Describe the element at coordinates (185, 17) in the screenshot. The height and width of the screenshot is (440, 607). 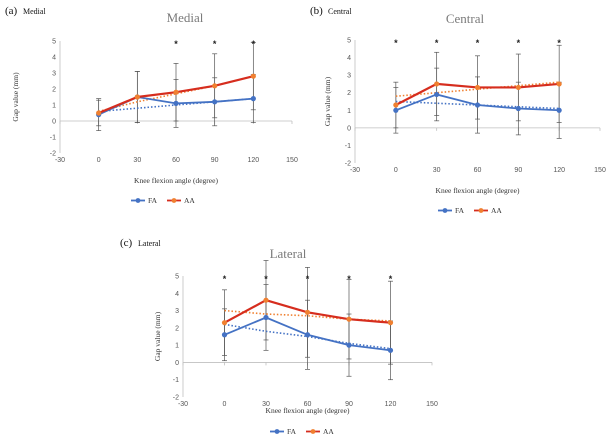
I see `chart-title: Medial` at that location.